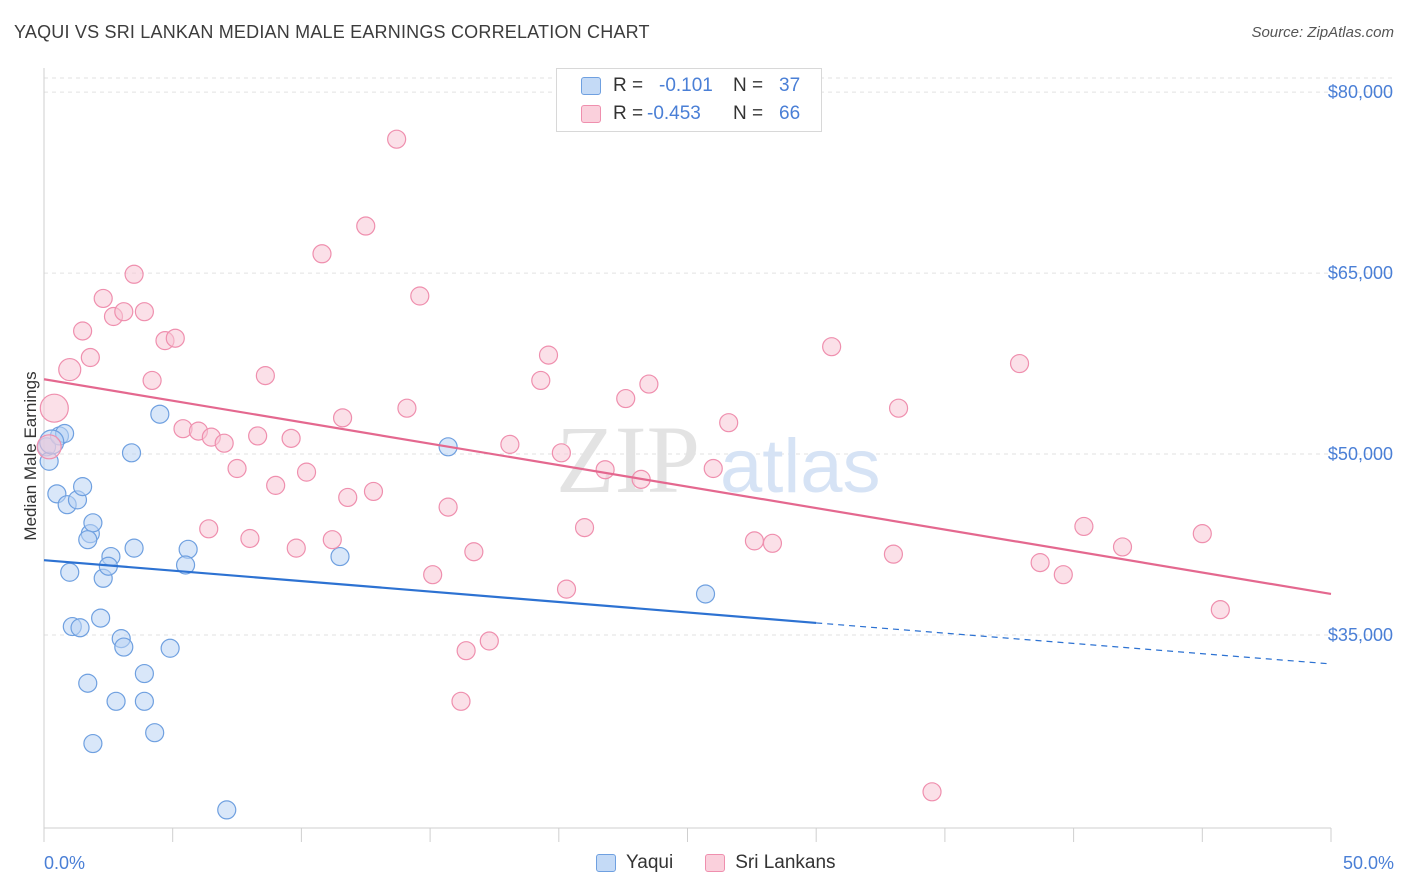 The width and height of the screenshot is (1406, 892). Describe the element at coordinates (687, 835) in the screenshot. I see `x-ticks` at that location.